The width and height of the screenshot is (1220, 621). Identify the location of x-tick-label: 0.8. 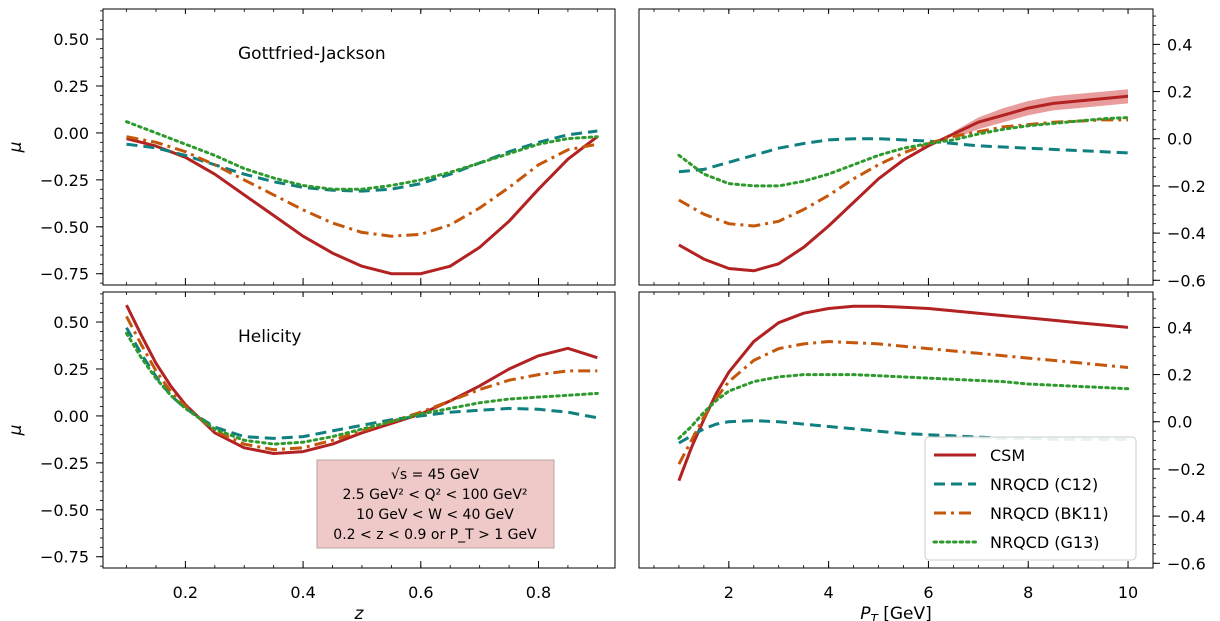
(538, 592).